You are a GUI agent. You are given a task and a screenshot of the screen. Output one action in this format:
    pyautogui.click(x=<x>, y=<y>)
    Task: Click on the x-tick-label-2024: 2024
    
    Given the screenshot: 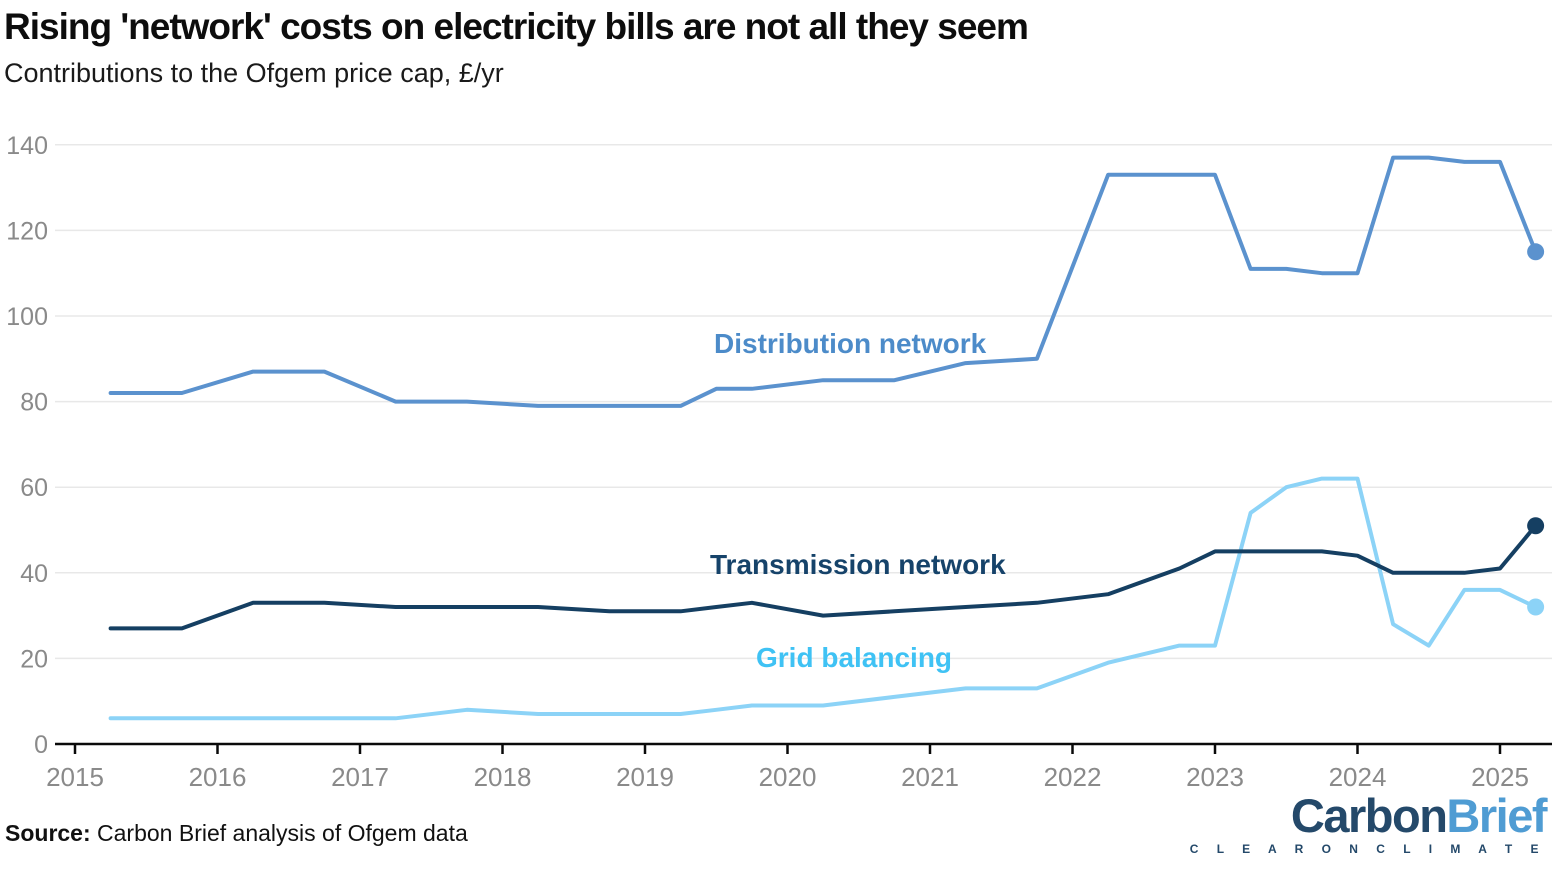 What is the action you would take?
    pyautogui.click(x=1358, y=777)
    